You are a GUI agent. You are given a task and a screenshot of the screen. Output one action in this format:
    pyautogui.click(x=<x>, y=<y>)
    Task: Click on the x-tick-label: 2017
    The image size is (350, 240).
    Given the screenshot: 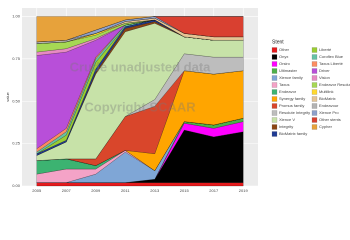 What is the action you would take?
    pyautogui.click(x=214, y=190)
    